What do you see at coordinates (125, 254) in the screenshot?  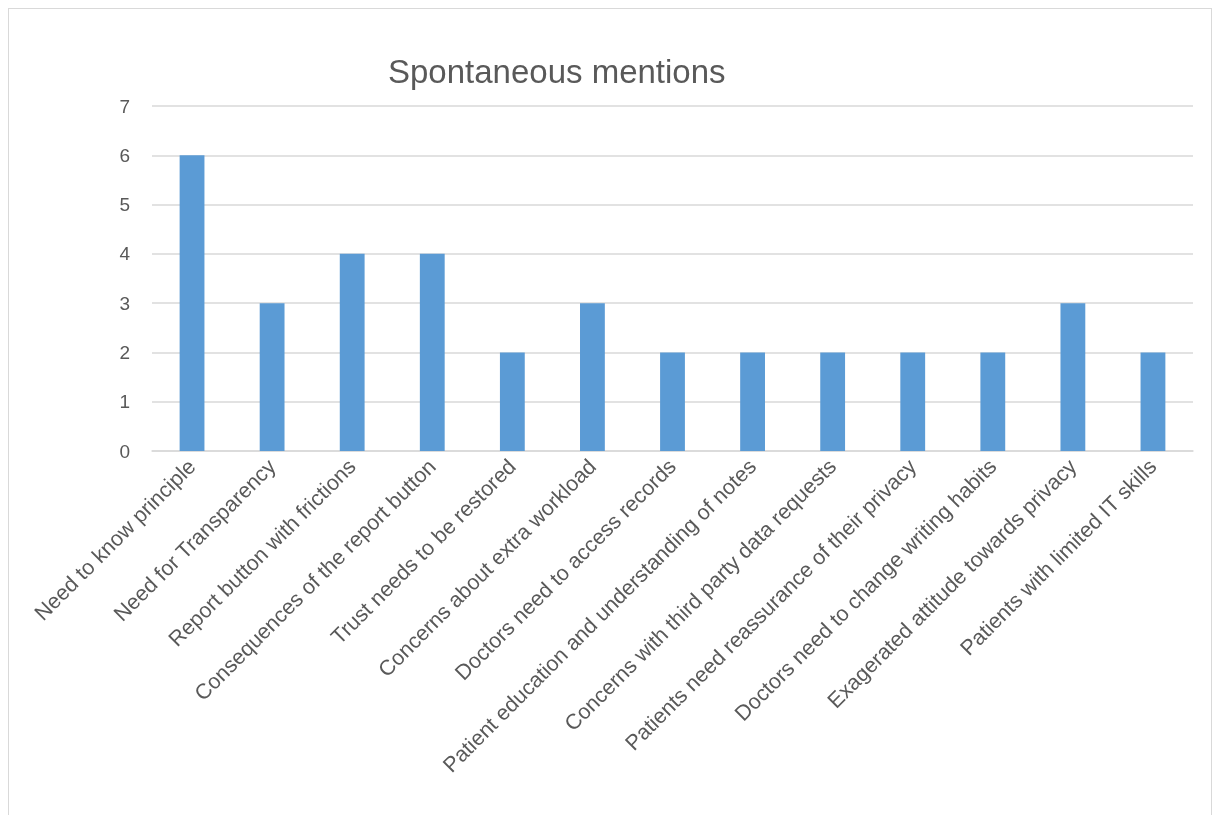 I see `y-tick-label: 4` at bounding box center [125, 254].